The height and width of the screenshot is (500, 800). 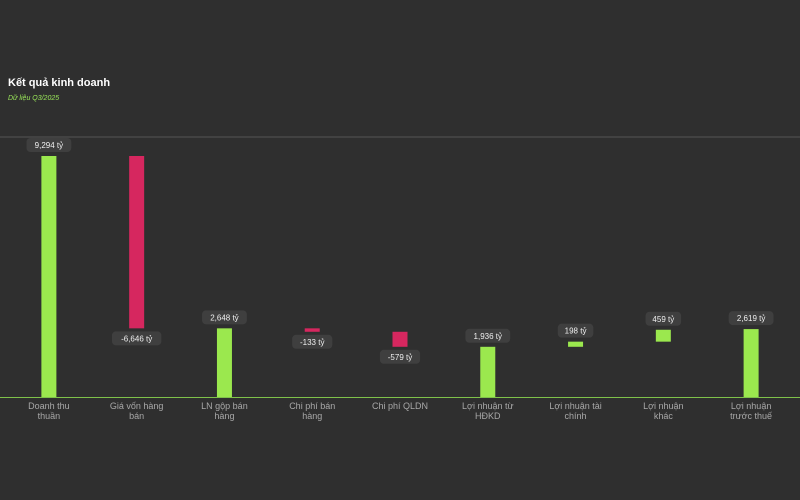 What do you see at coordinates (312, 406) in the screenshot?
I see `category-label-3-0: Chi phí bán` at bounding box center [312, 406].